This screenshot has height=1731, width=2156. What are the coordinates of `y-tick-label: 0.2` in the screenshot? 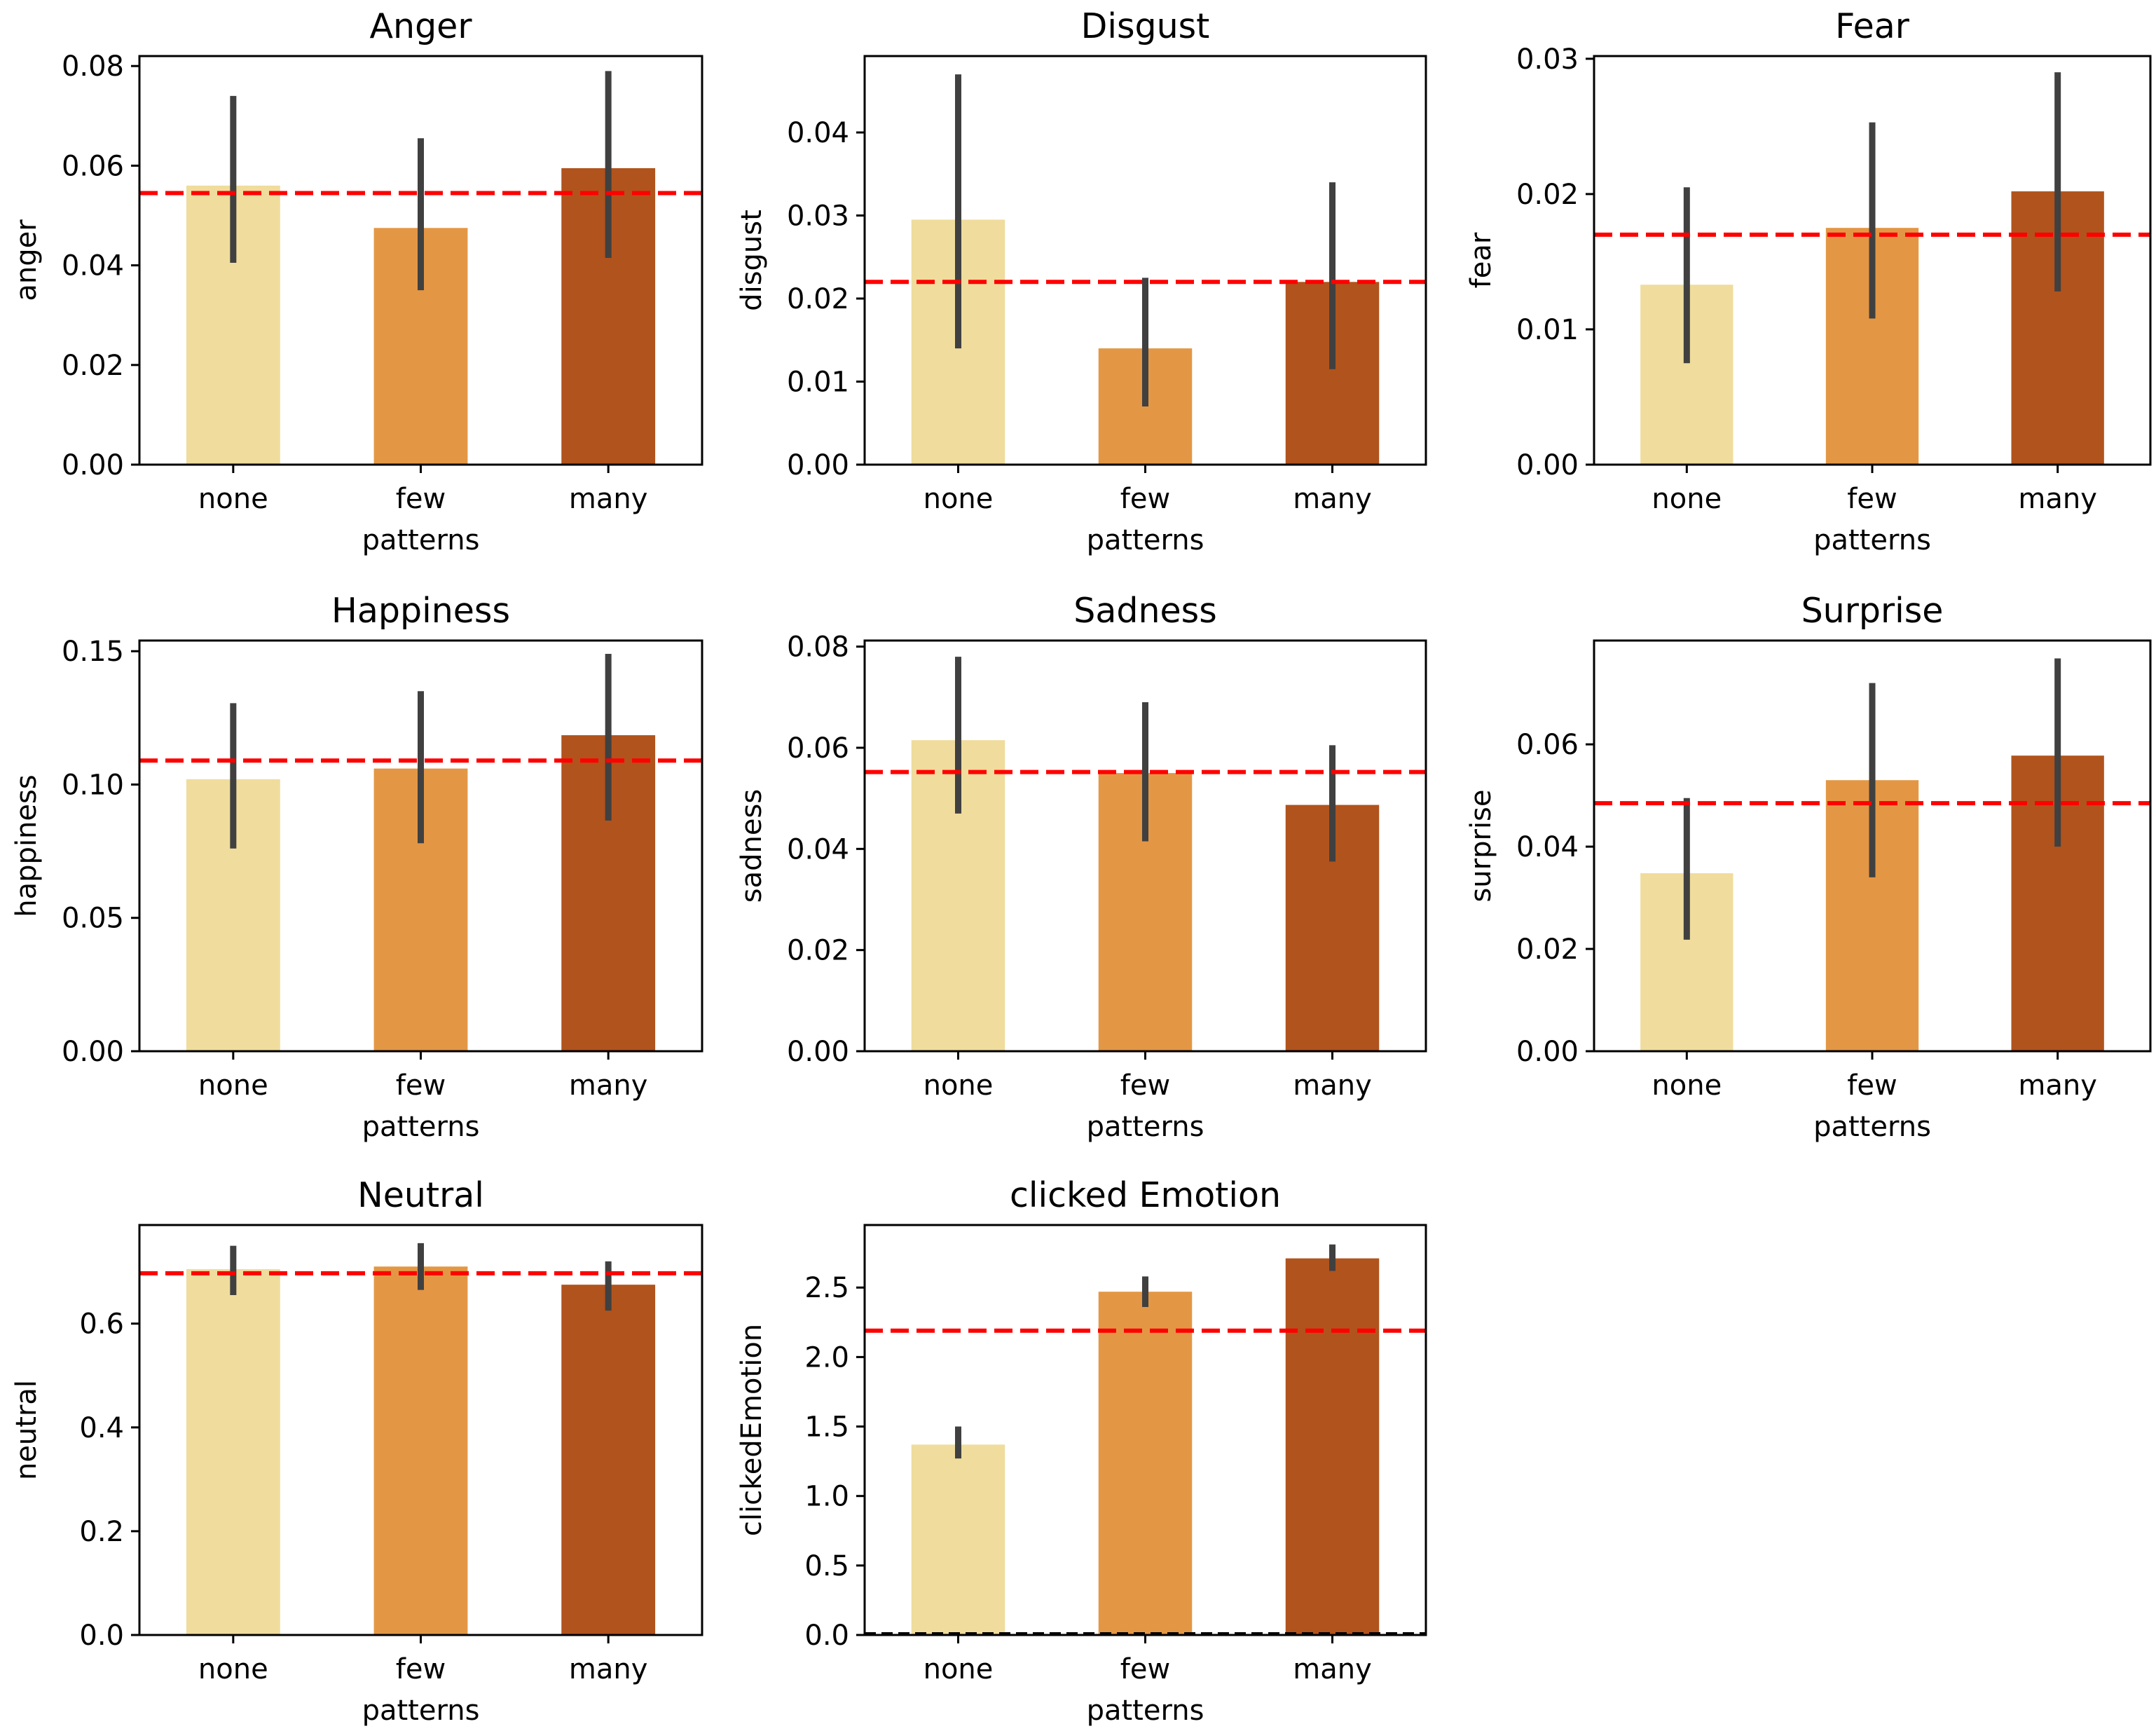 It's located at (101, 1532).